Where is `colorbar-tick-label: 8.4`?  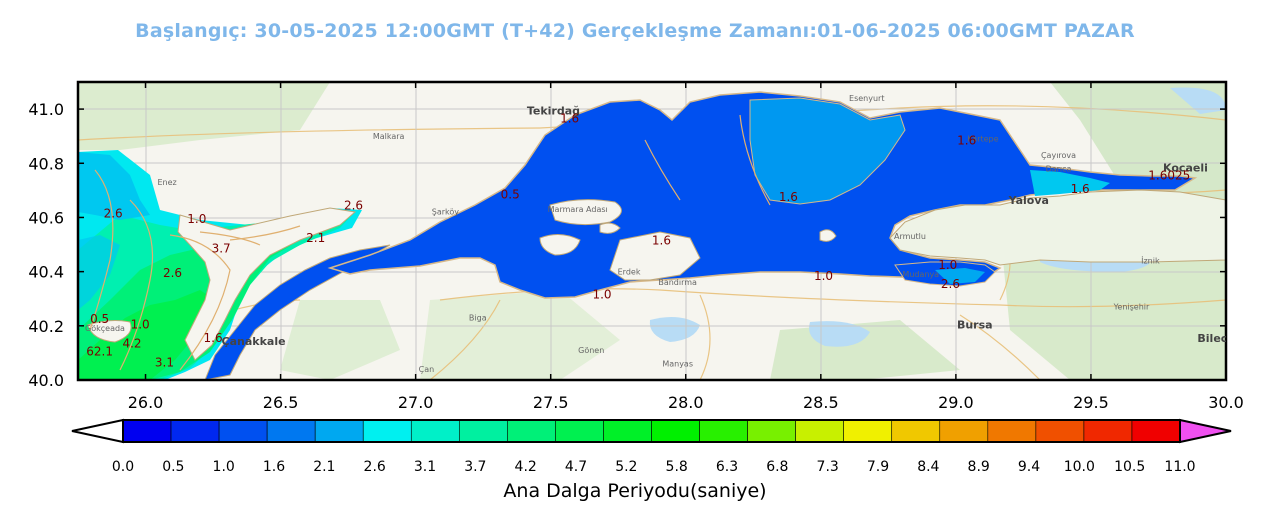
colorbar-tick-label: 8.4 is located at coordinates (928, 467).